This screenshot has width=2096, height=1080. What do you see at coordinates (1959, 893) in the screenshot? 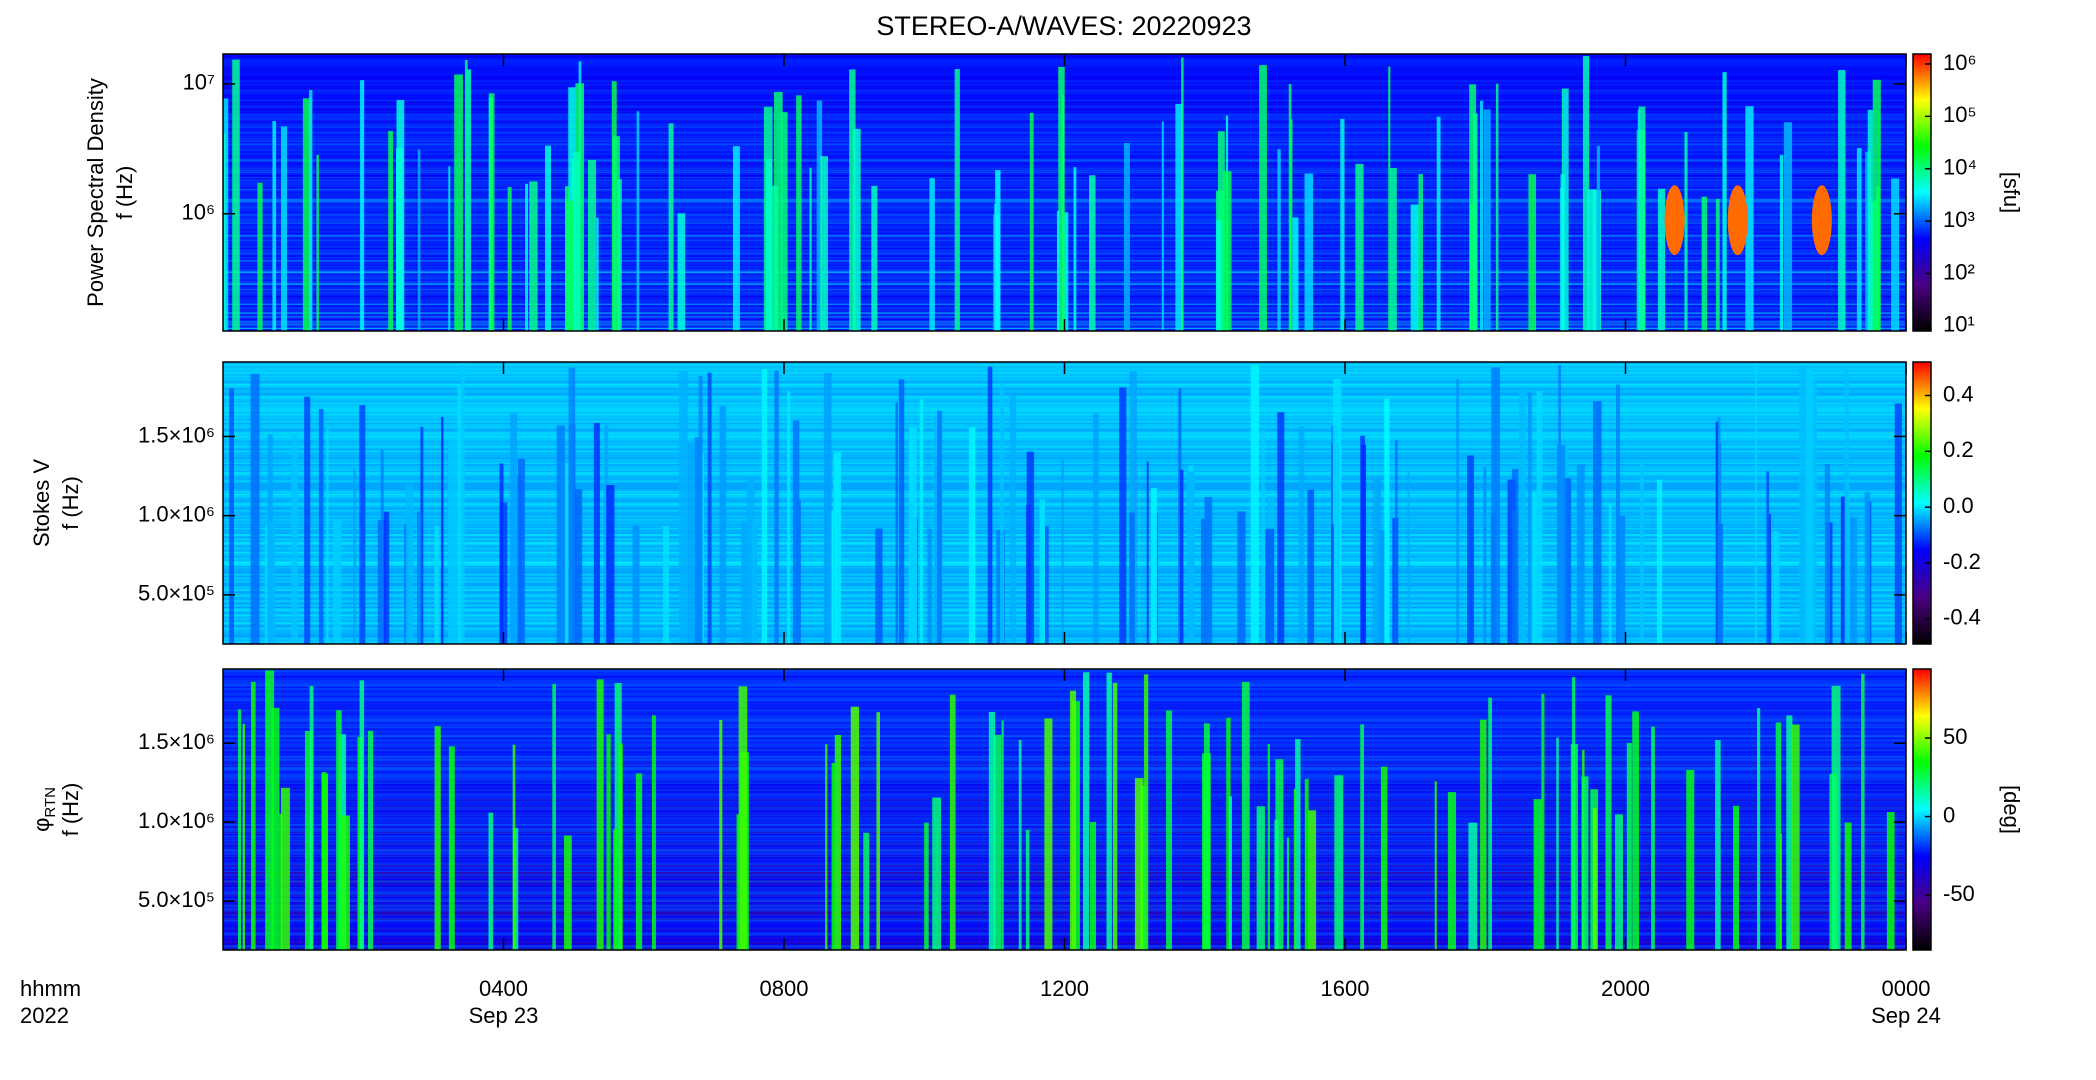
I see `colorbar-tick-label: -50` at bounding box center [1959, 893].